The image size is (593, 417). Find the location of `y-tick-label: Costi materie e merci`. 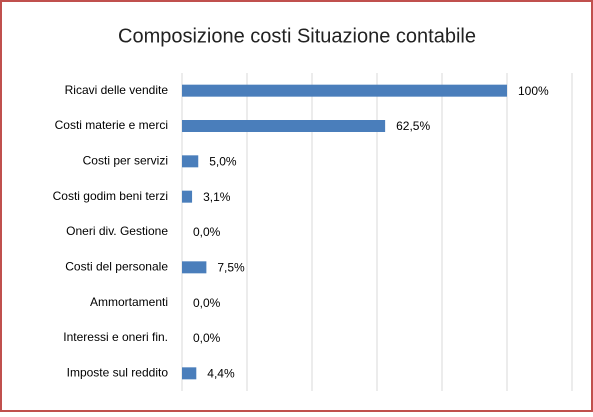

y-tick-label: Costi materie e merci is located at coordinates (111, 125).